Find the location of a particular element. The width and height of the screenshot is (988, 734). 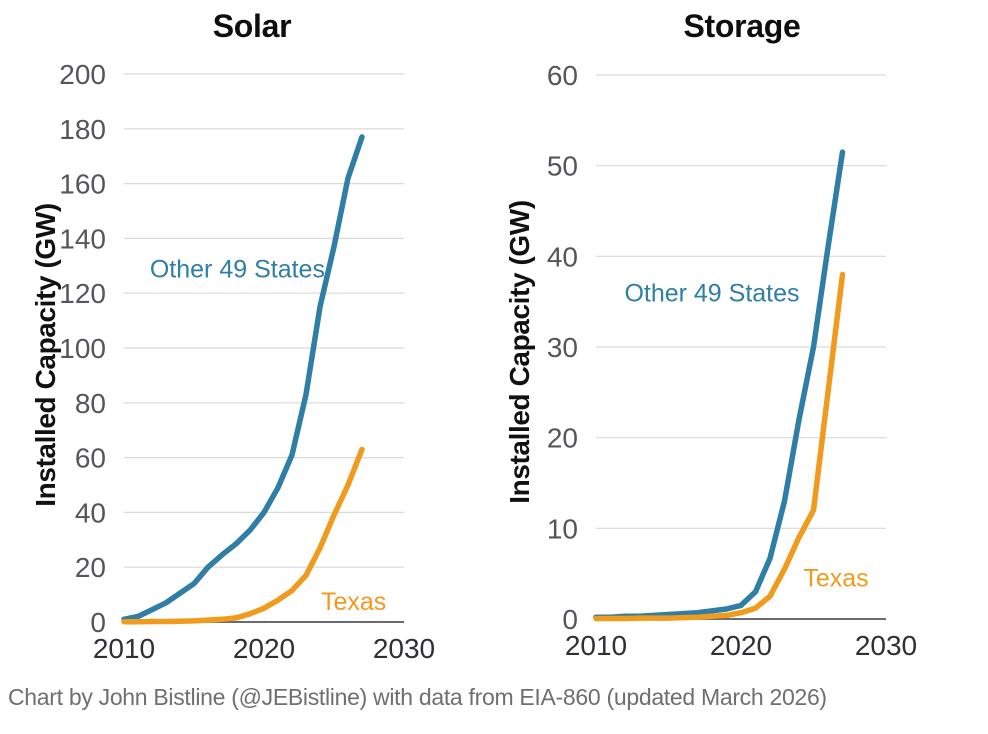

y-axis-label-storage: Installed Capacity (GW) is located at coordinates (519, 352).